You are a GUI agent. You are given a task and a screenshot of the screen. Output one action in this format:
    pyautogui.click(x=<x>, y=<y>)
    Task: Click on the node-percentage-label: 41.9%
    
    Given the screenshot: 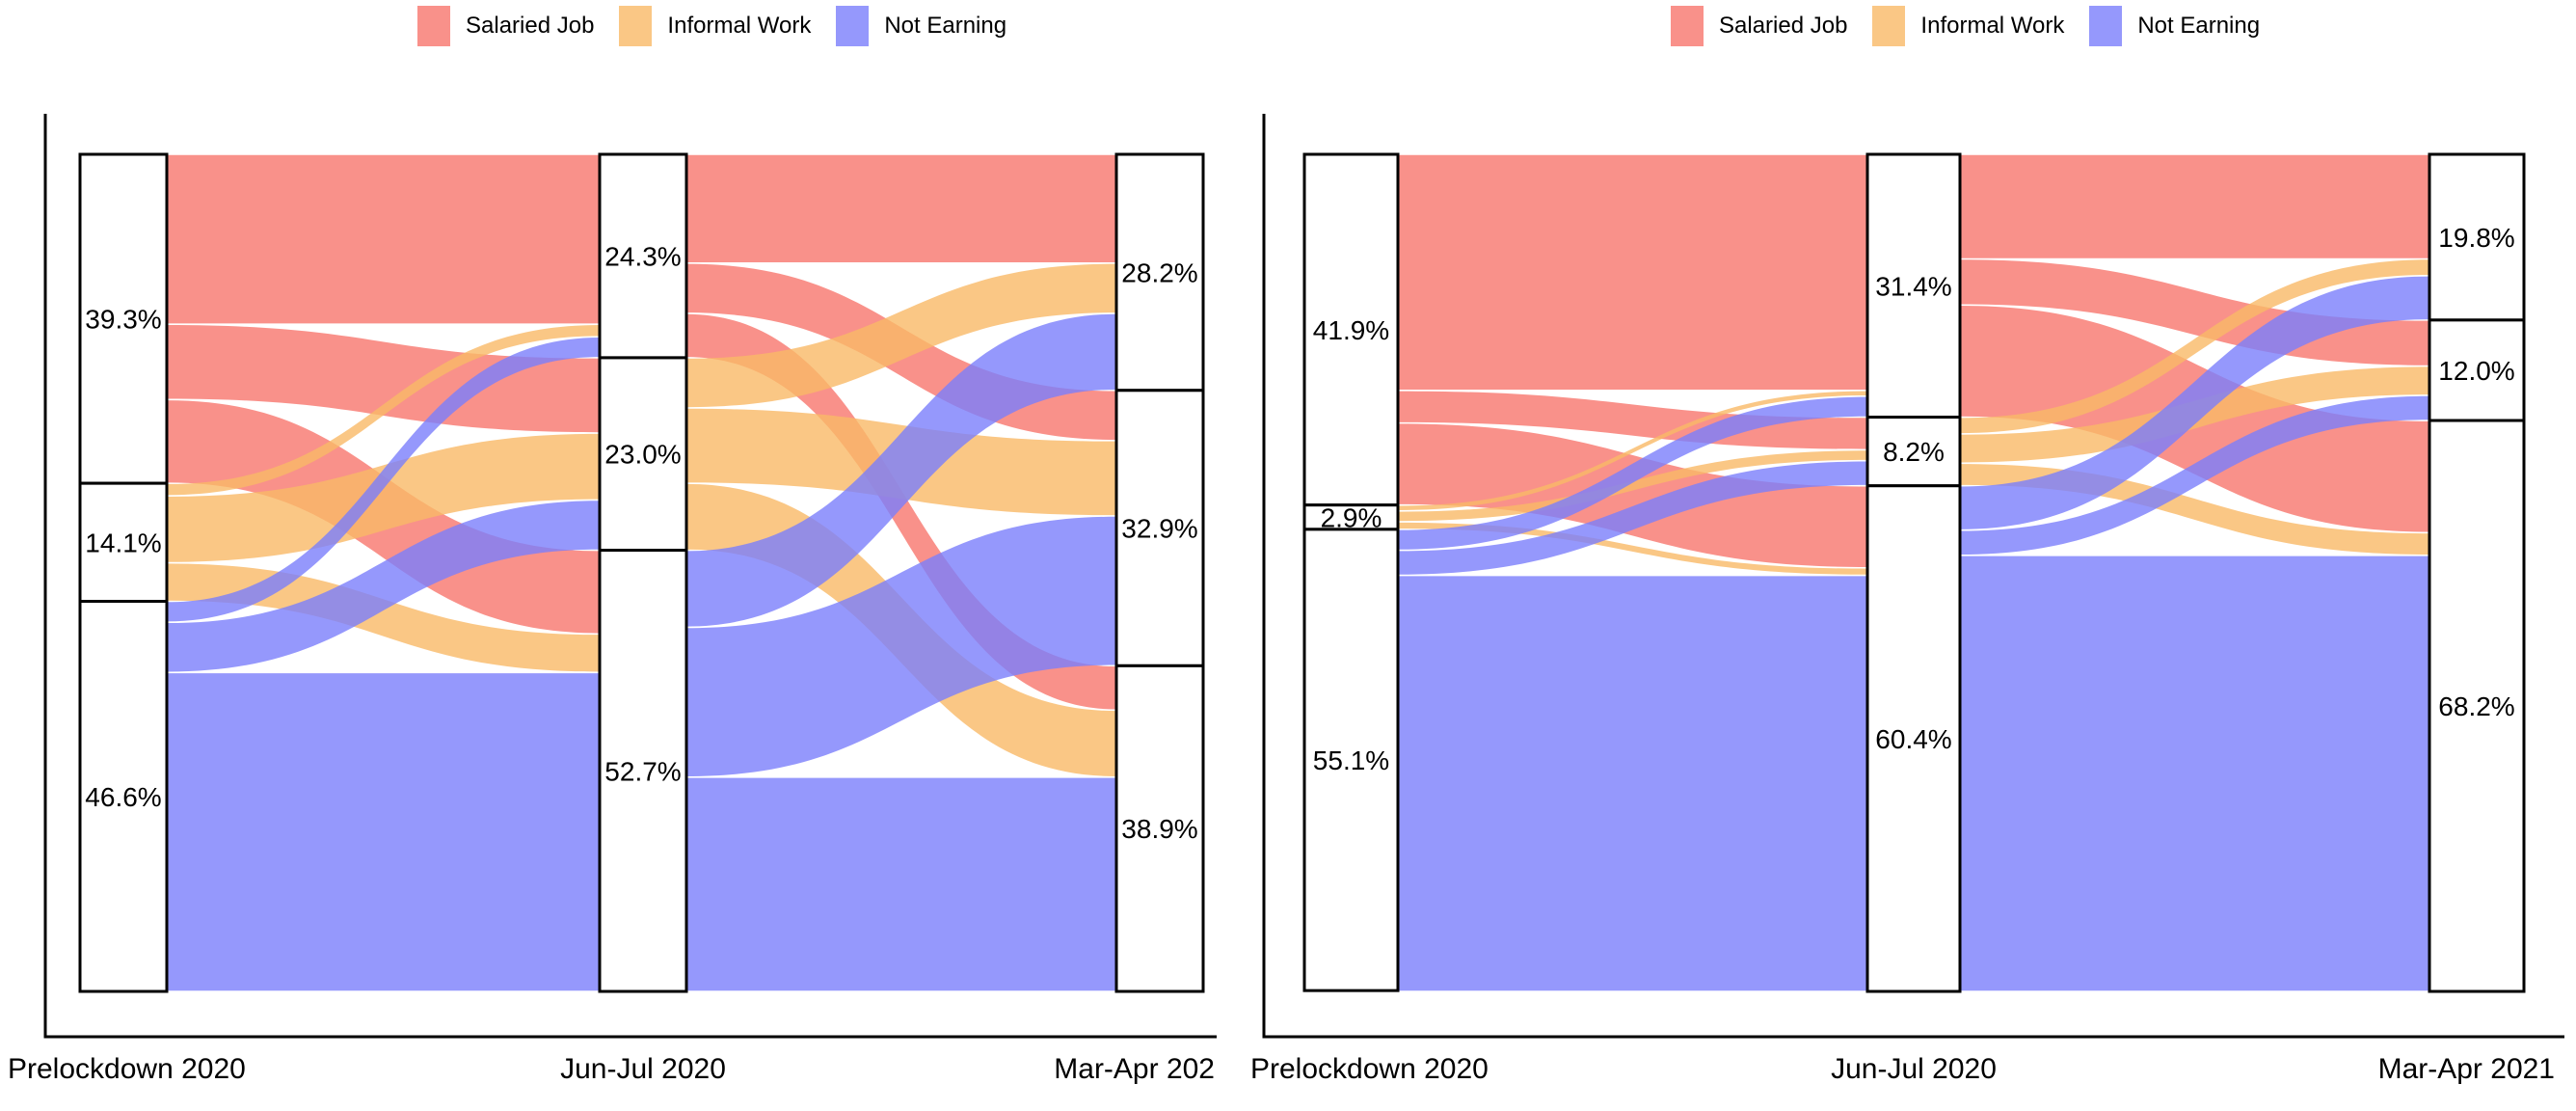 What is the action you would take?
    pyautogui.click(x=1351, y=330)
    